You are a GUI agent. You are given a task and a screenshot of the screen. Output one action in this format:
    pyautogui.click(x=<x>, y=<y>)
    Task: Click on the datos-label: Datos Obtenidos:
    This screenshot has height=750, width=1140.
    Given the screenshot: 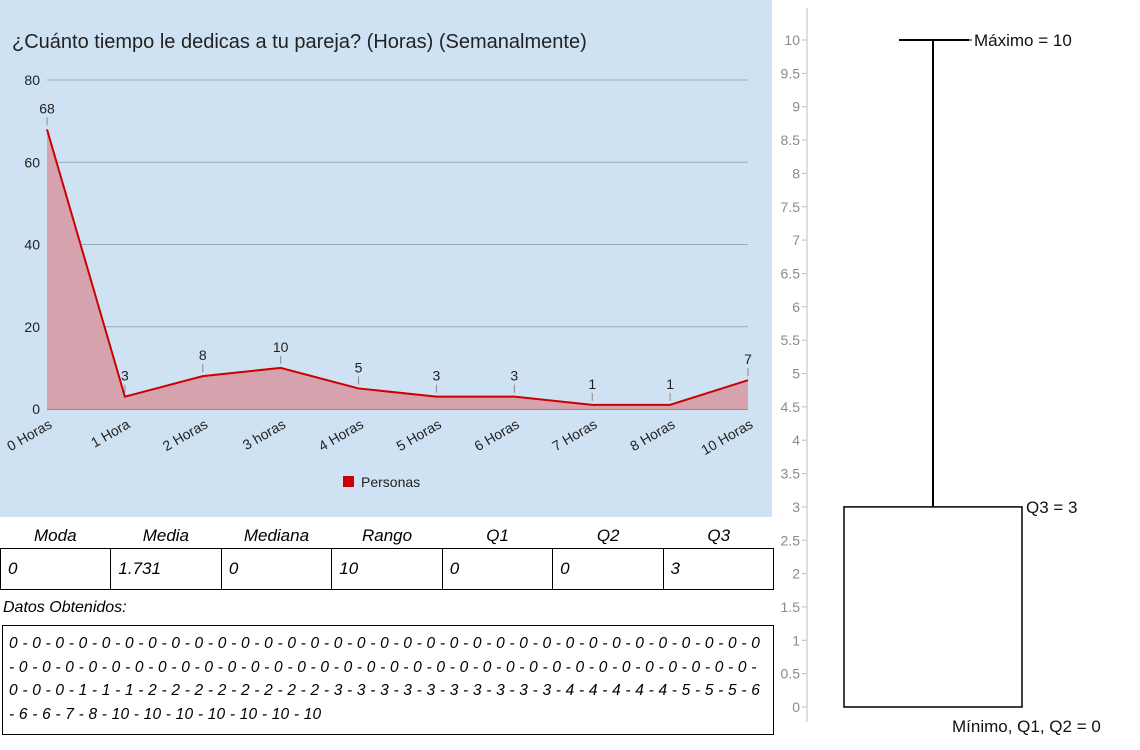 What is the action you would take?
    pyautogui.click(x=65, y=607)
    